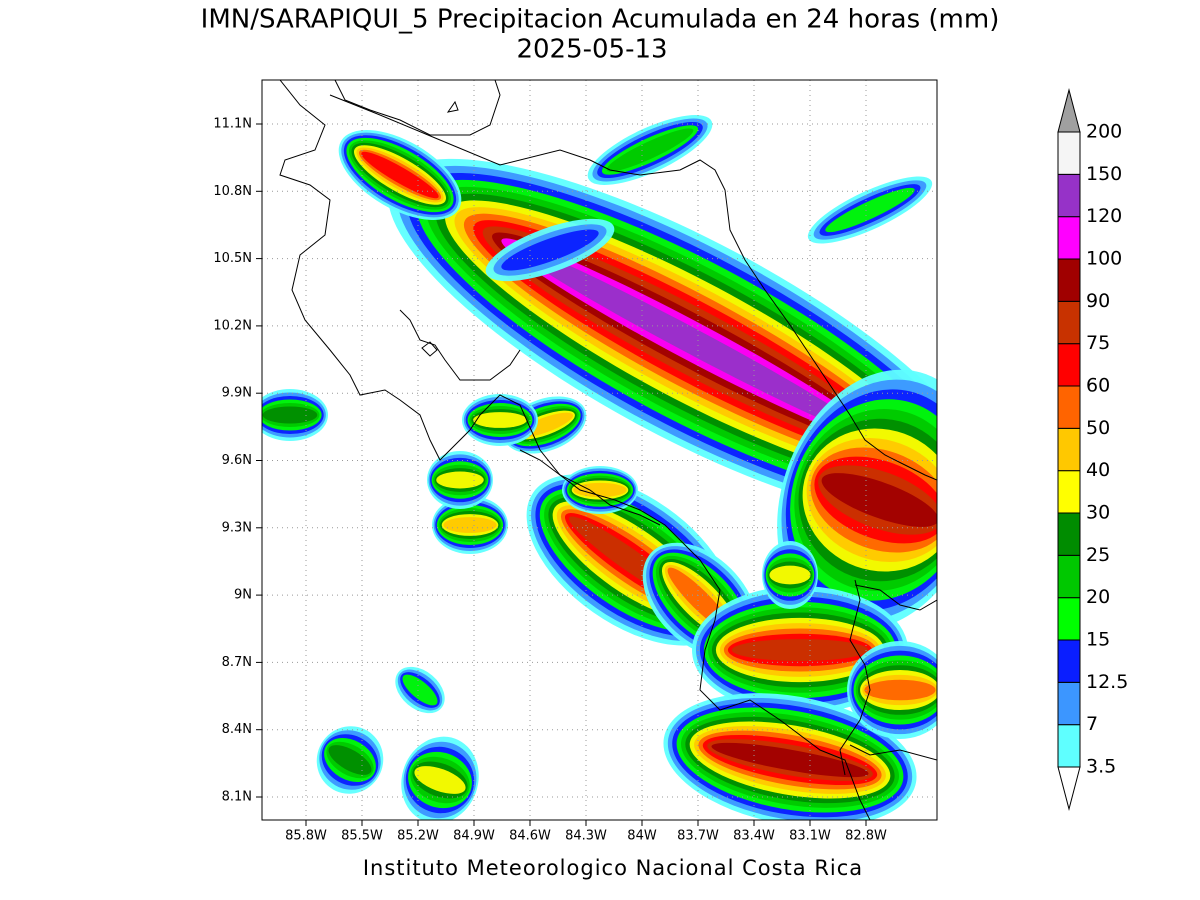 The width and height of the screenshot is (1200, 900). What do you see at coordinates (1107, 682) in the screenshot?
I see `colorbar-label: 12.5` at bounding box center [1107, 682].